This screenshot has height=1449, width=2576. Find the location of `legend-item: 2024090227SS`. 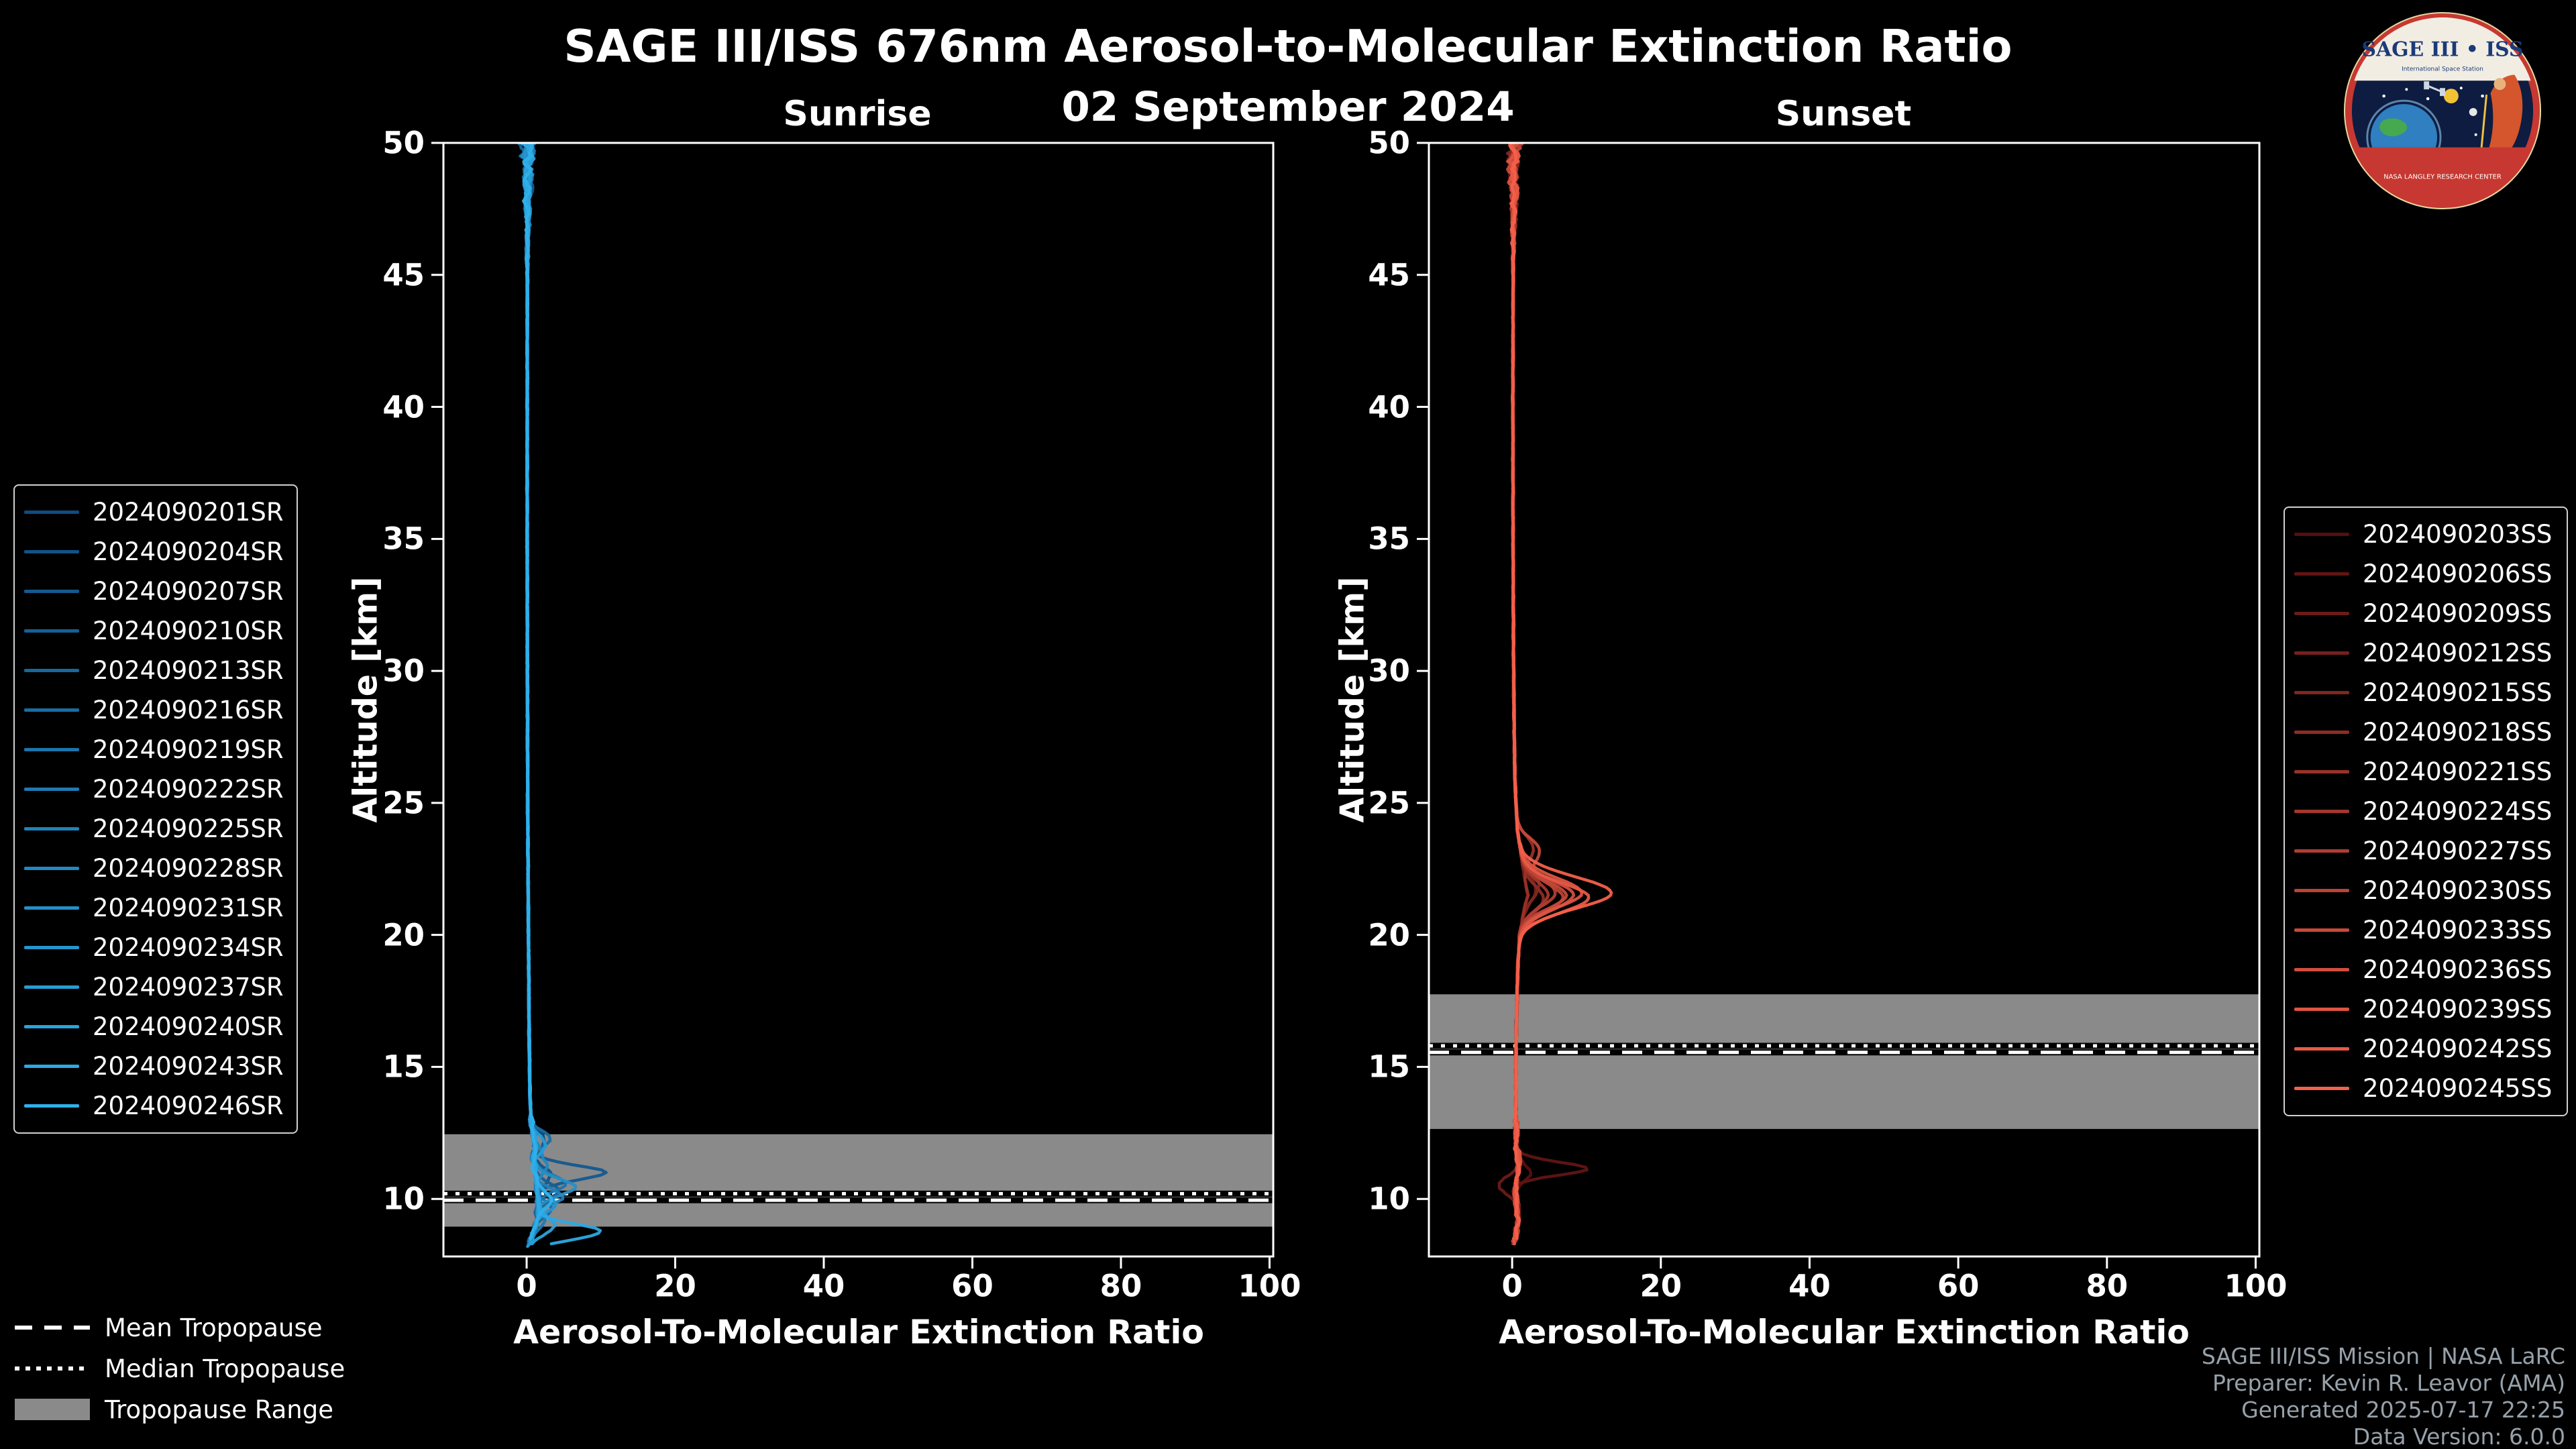

legend-item: 2024090227SS is located at coordinates (2425, 851).